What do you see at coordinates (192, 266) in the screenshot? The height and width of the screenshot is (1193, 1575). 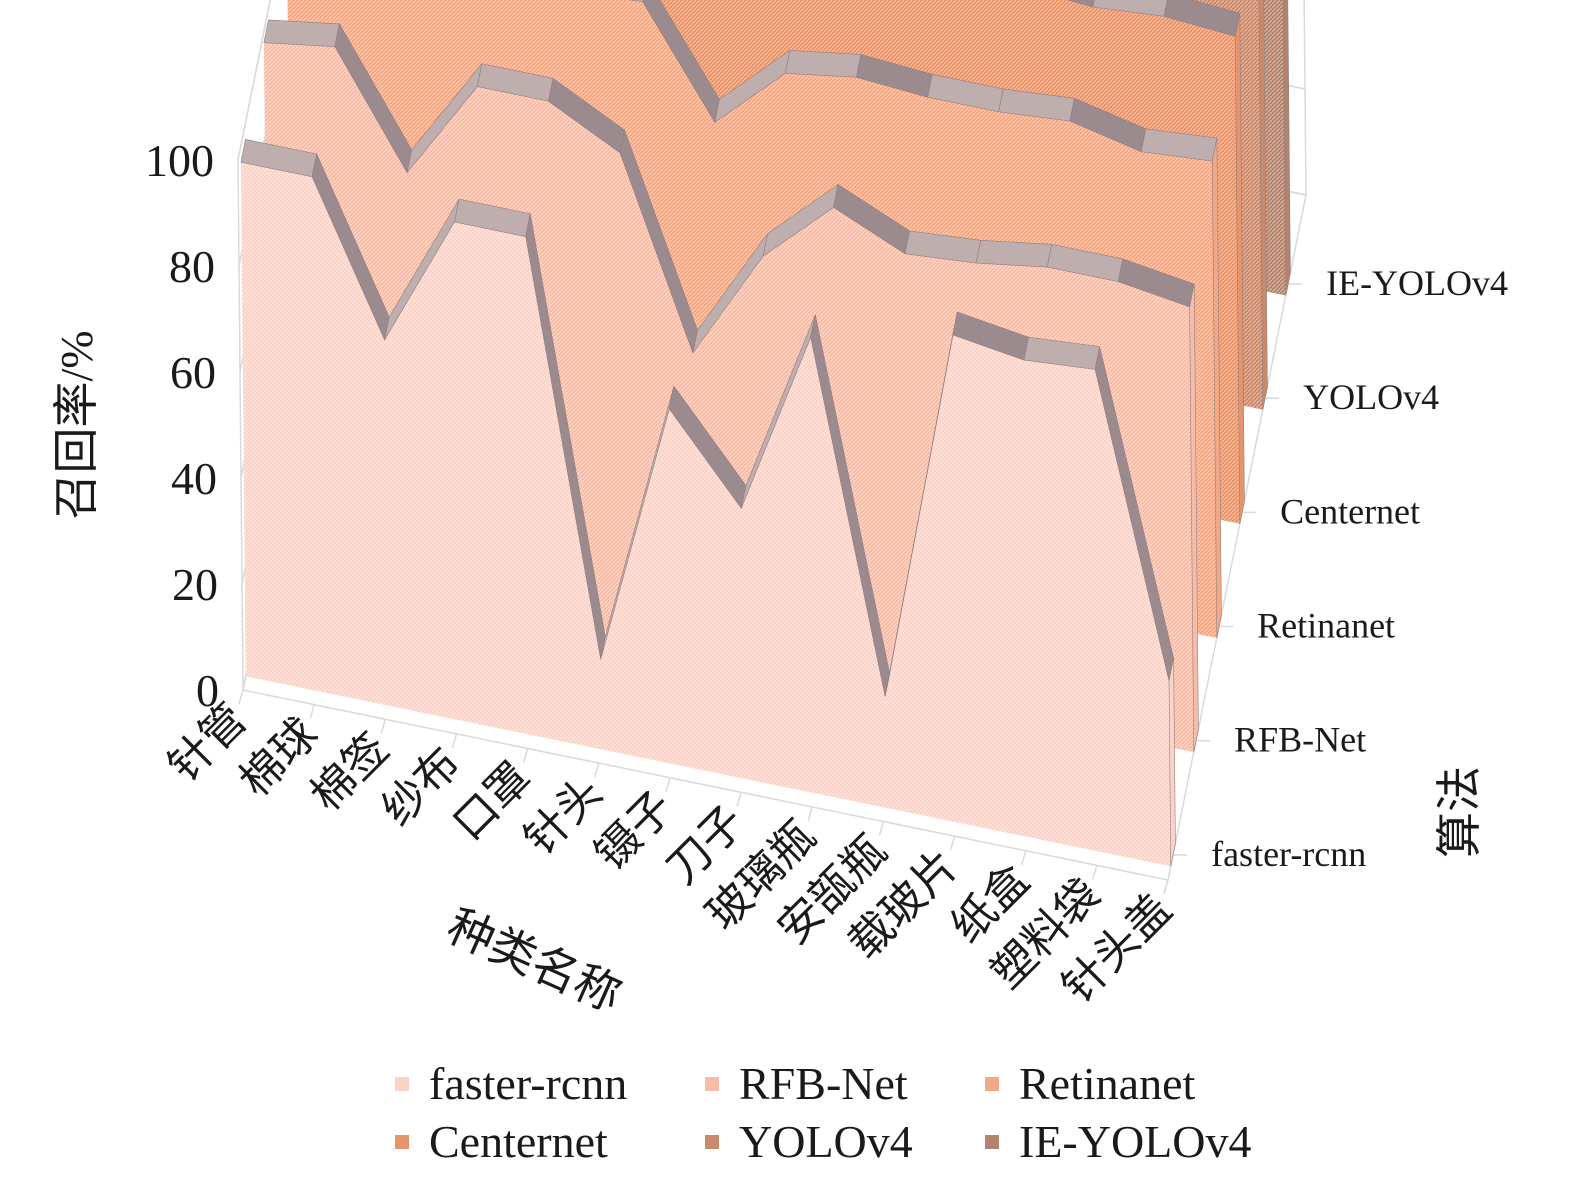 I see `y-tick-label: 80` at bounding box center [192, 266].